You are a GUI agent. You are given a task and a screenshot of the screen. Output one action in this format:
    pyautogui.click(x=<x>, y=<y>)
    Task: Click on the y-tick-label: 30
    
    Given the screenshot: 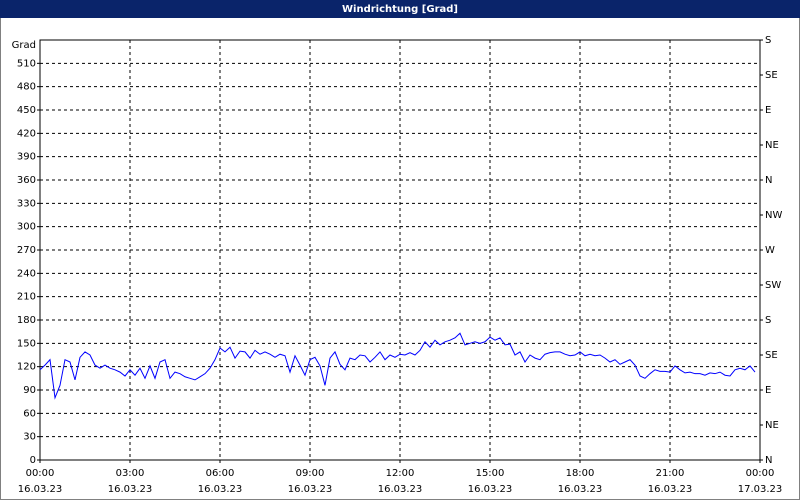 What is the action you would take?
    pyautogui.click(x=29, y=437)
    